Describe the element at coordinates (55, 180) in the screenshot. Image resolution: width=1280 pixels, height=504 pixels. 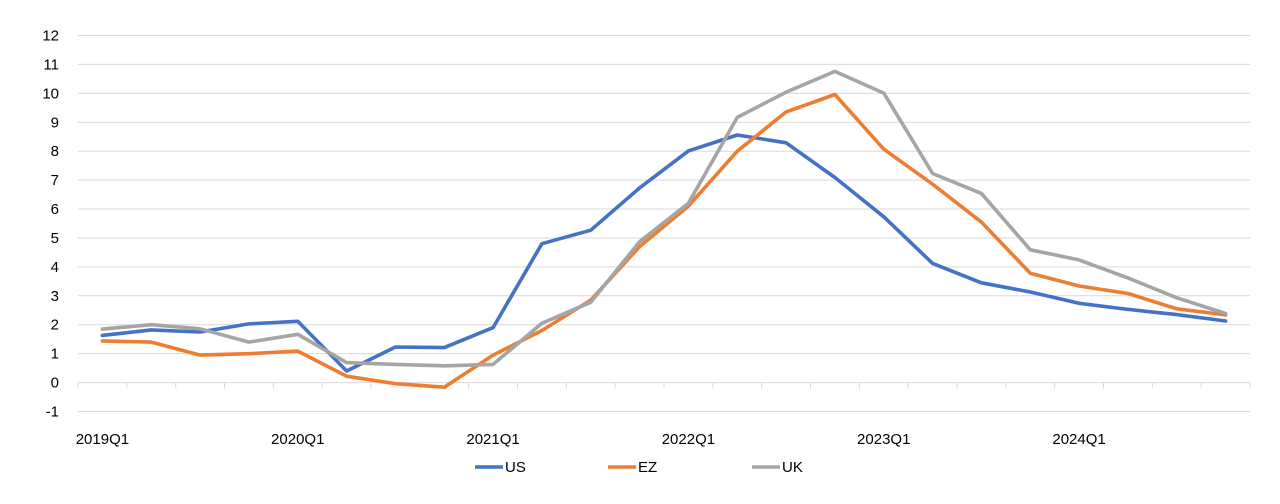
I see `y-tick-label: 7` at that location.